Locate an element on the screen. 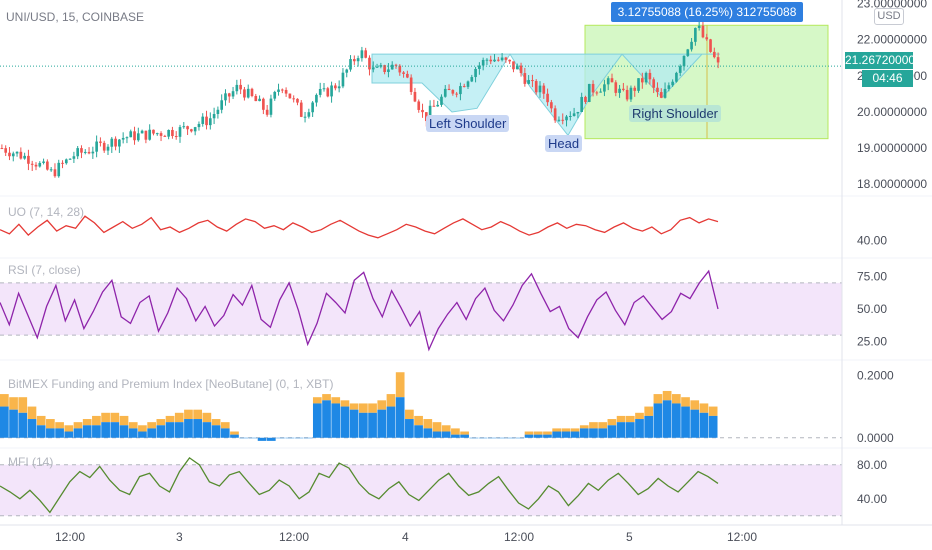 The width and height of the screenshot is (932, 550). price-y-tick: 19.00000000 is located at coordinates (892, 148).